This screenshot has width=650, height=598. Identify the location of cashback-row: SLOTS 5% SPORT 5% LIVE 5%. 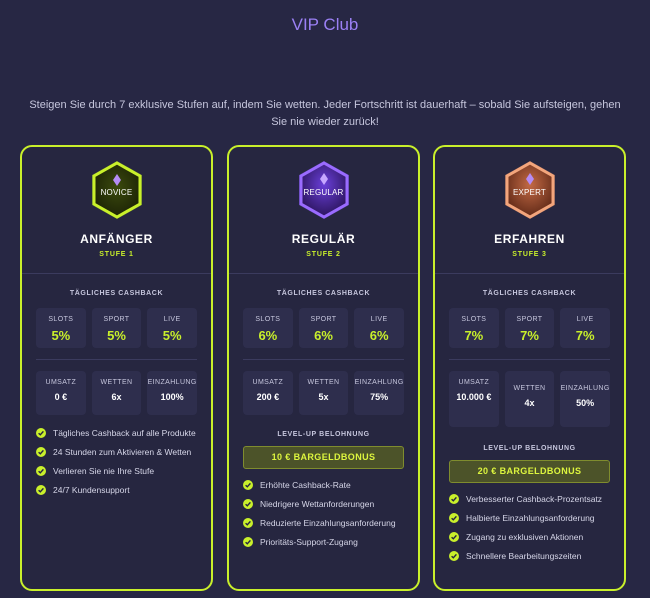
(116, 328).